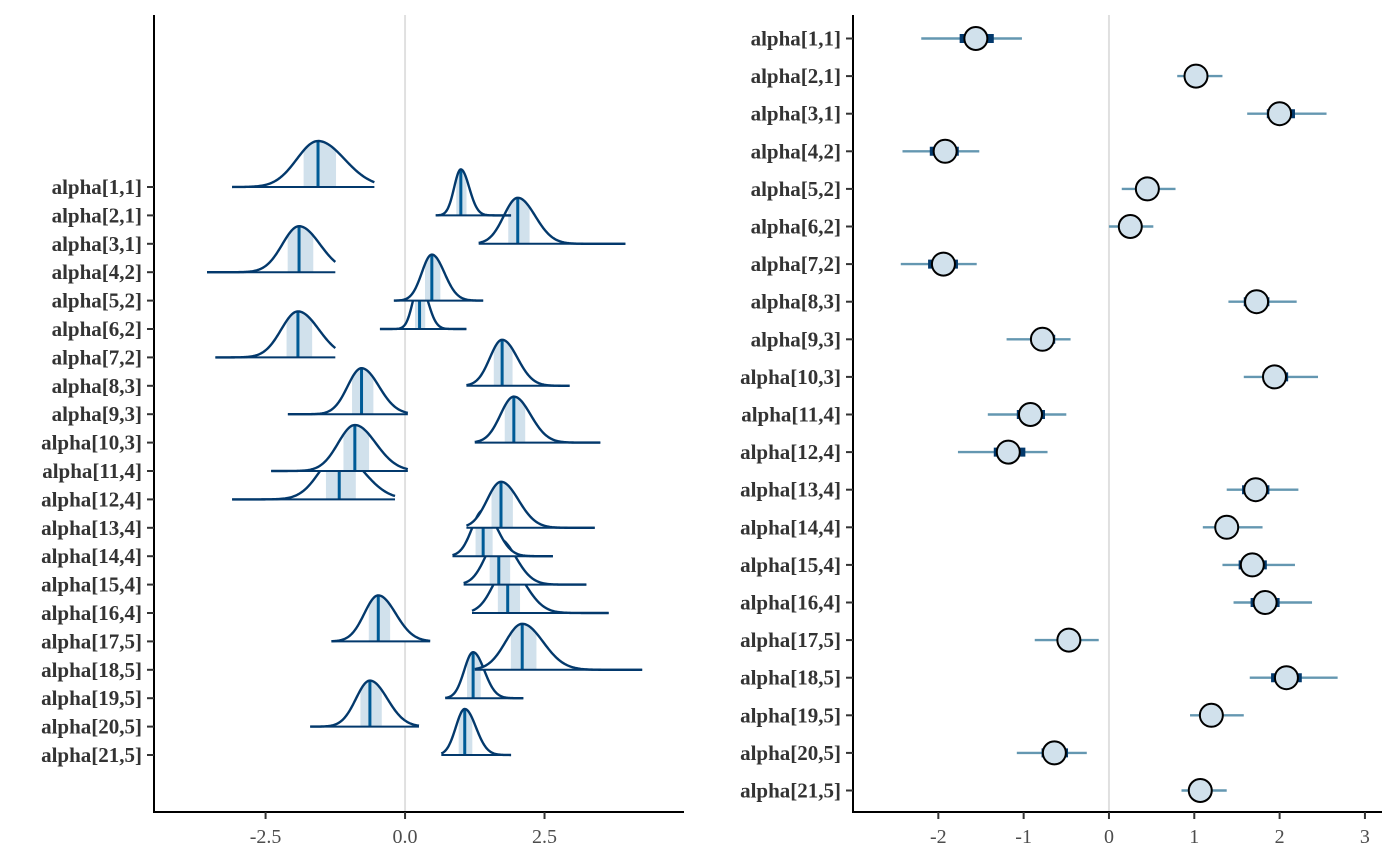  Describe the element at coordinates (266, 837) in the screenshot. I see `x-tick-label: -2.5` at that location.